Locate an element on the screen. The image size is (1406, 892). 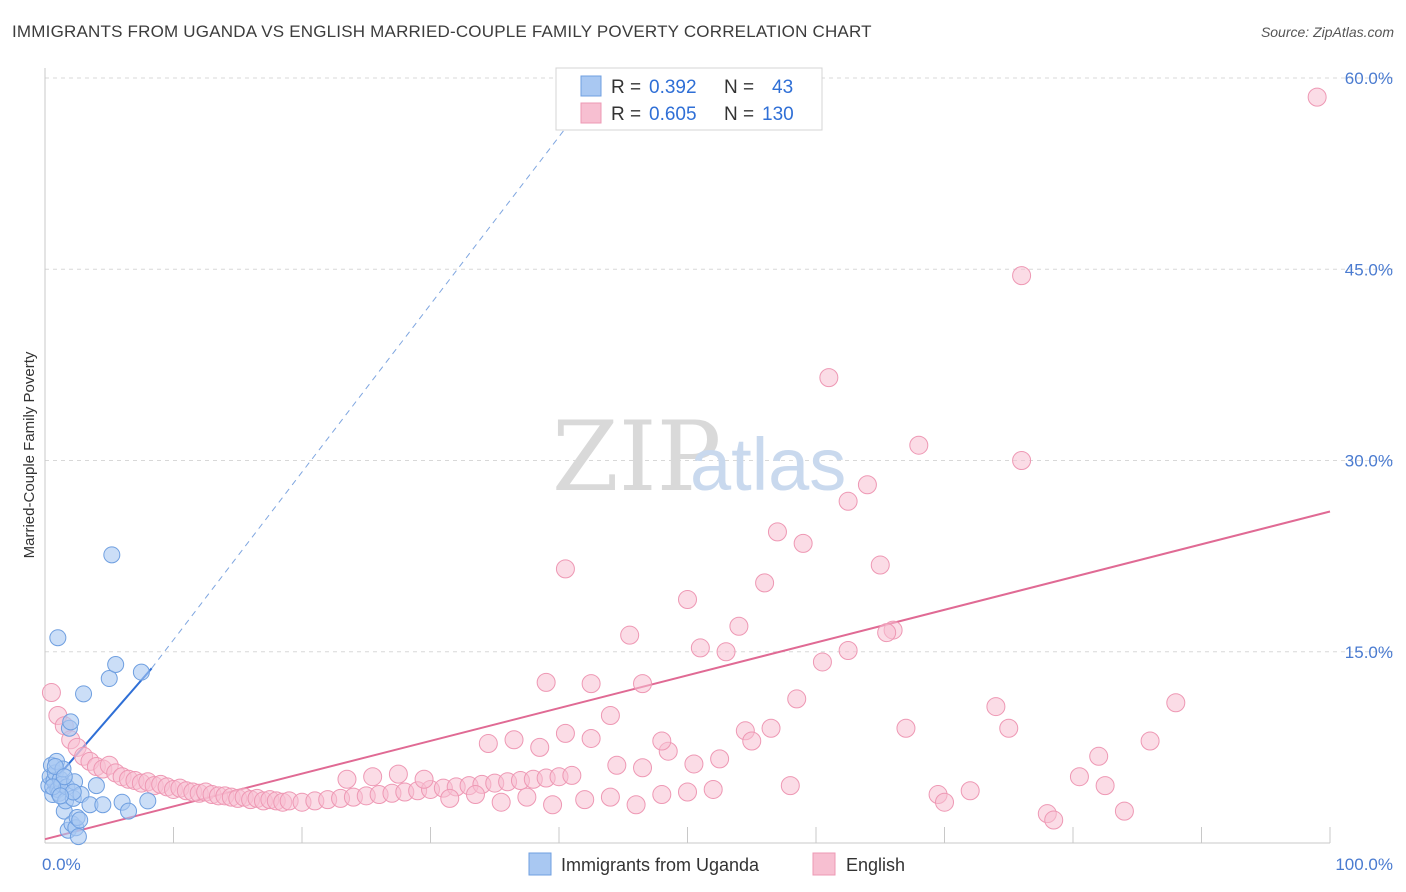
legend-uganda-r-label: R = is located at coordinates (626, 87).